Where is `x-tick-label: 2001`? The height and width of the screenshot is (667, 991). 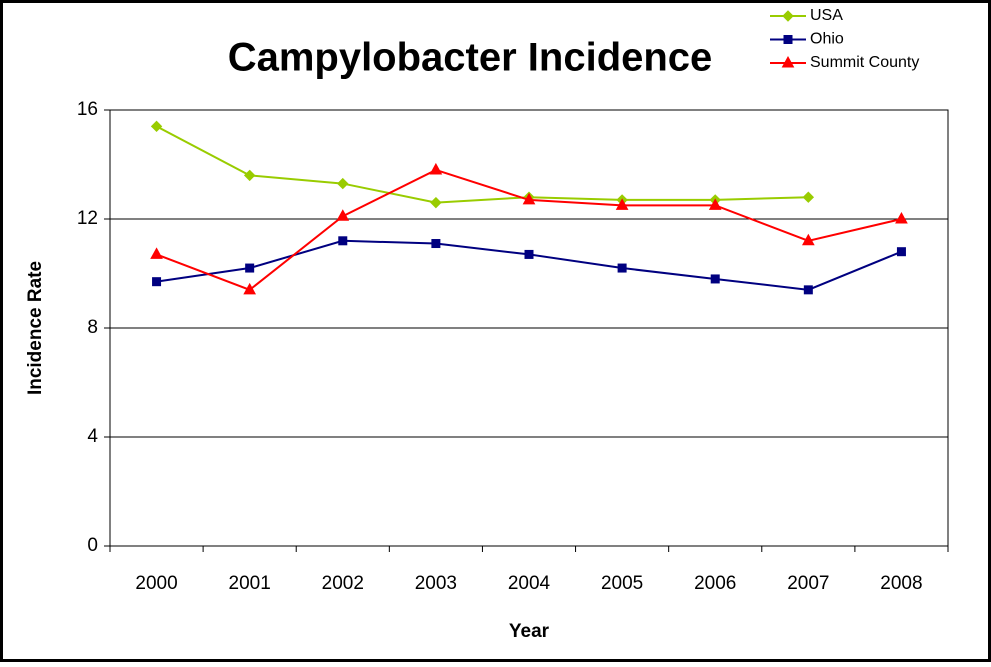
x-tick-label: 2001 is located at coordinates (250, 583).